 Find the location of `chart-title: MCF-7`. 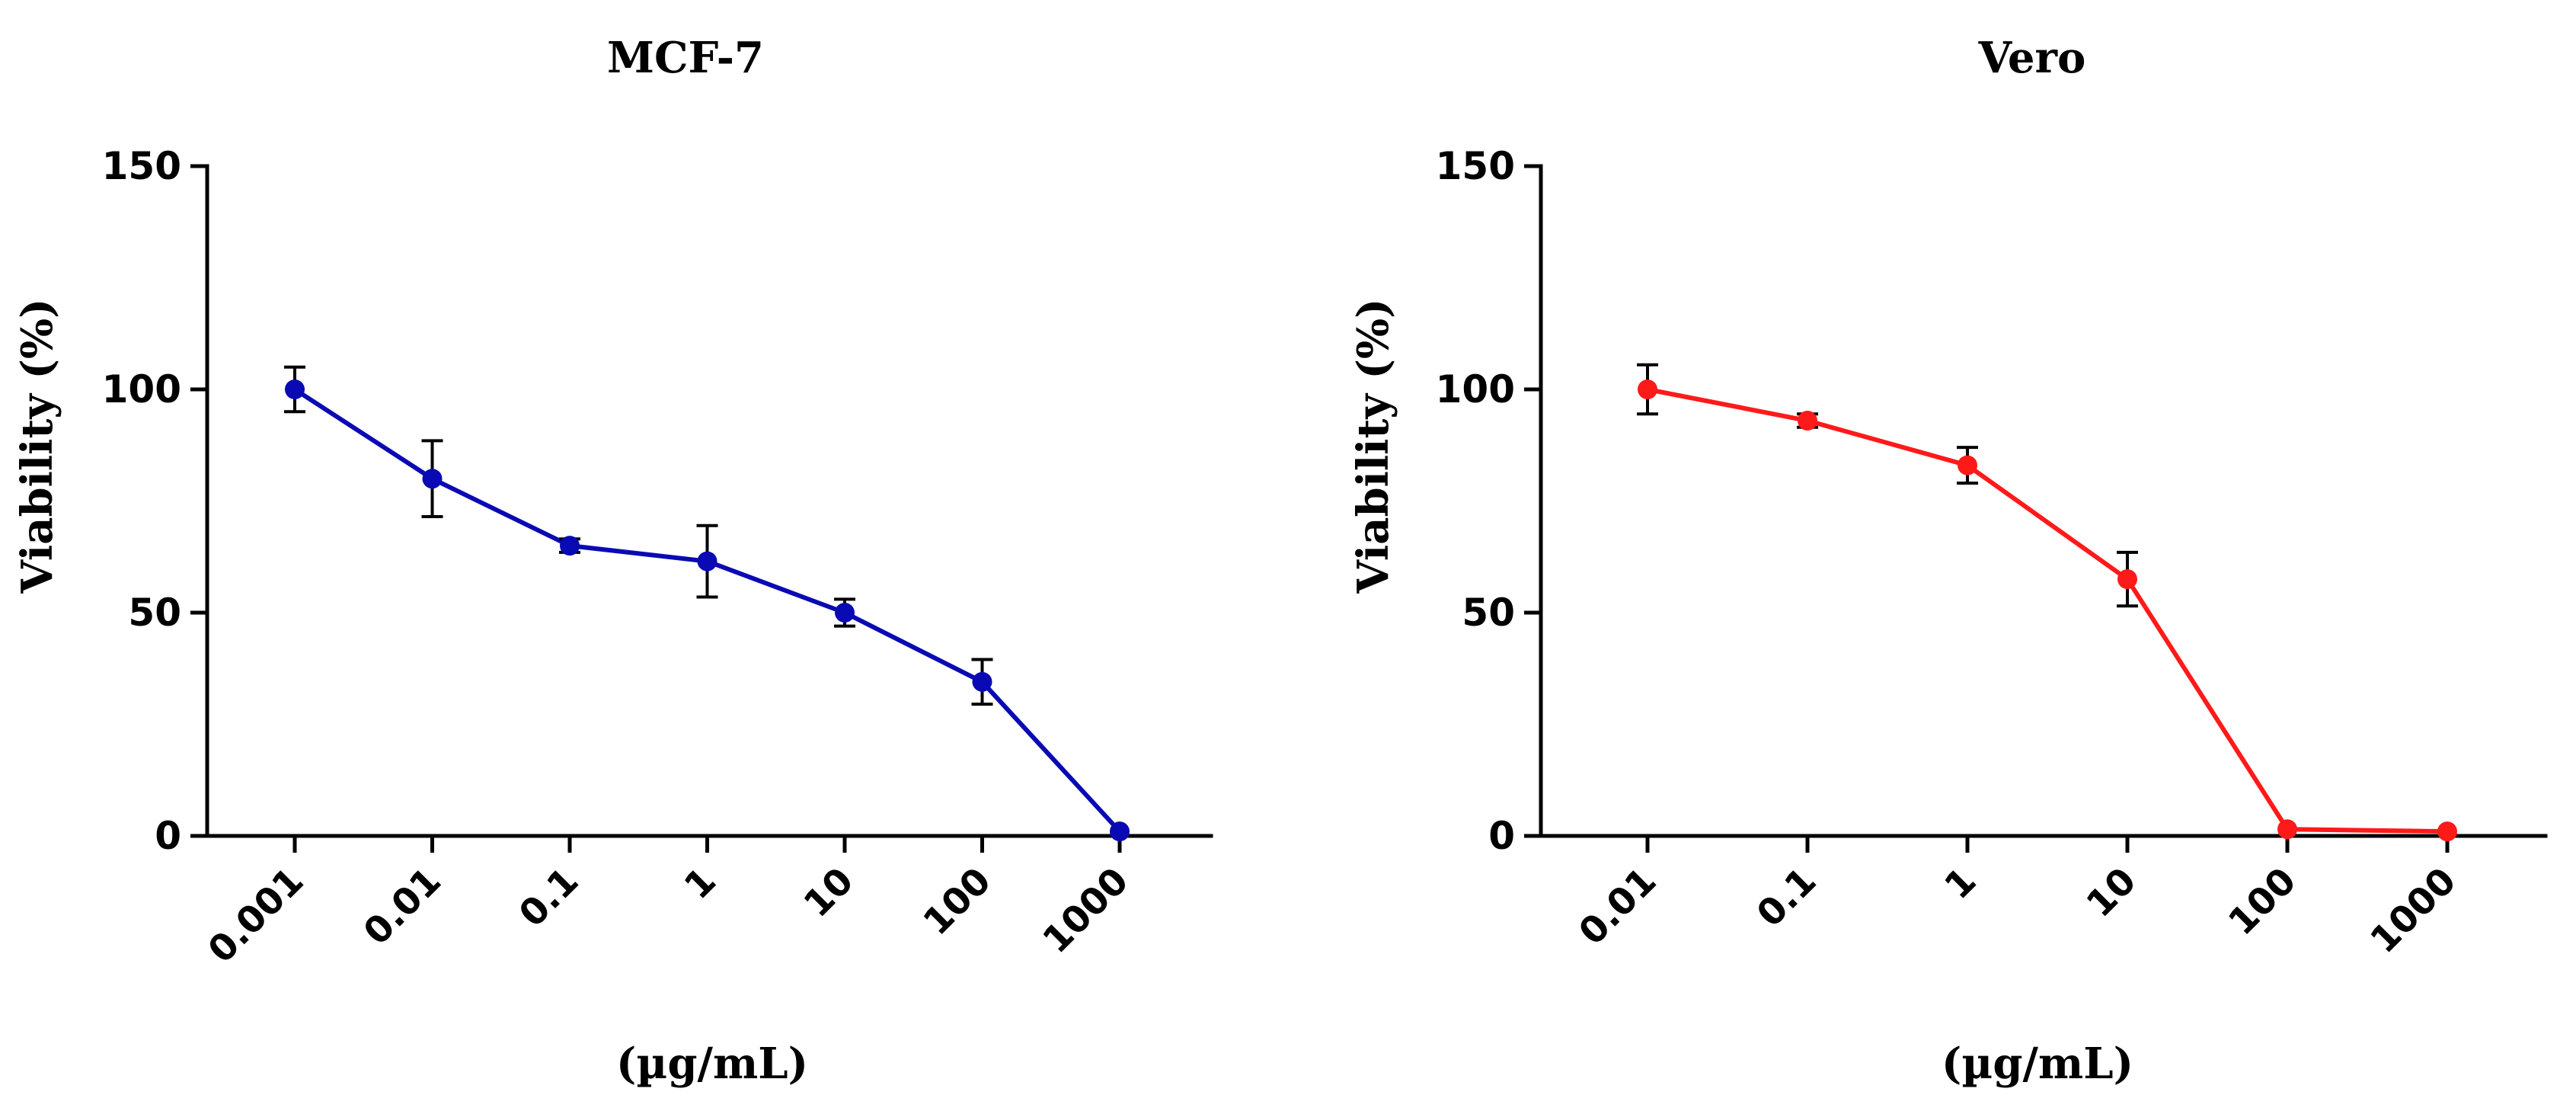

chart-title: MCF-7 is located at coordinates (685, 58).